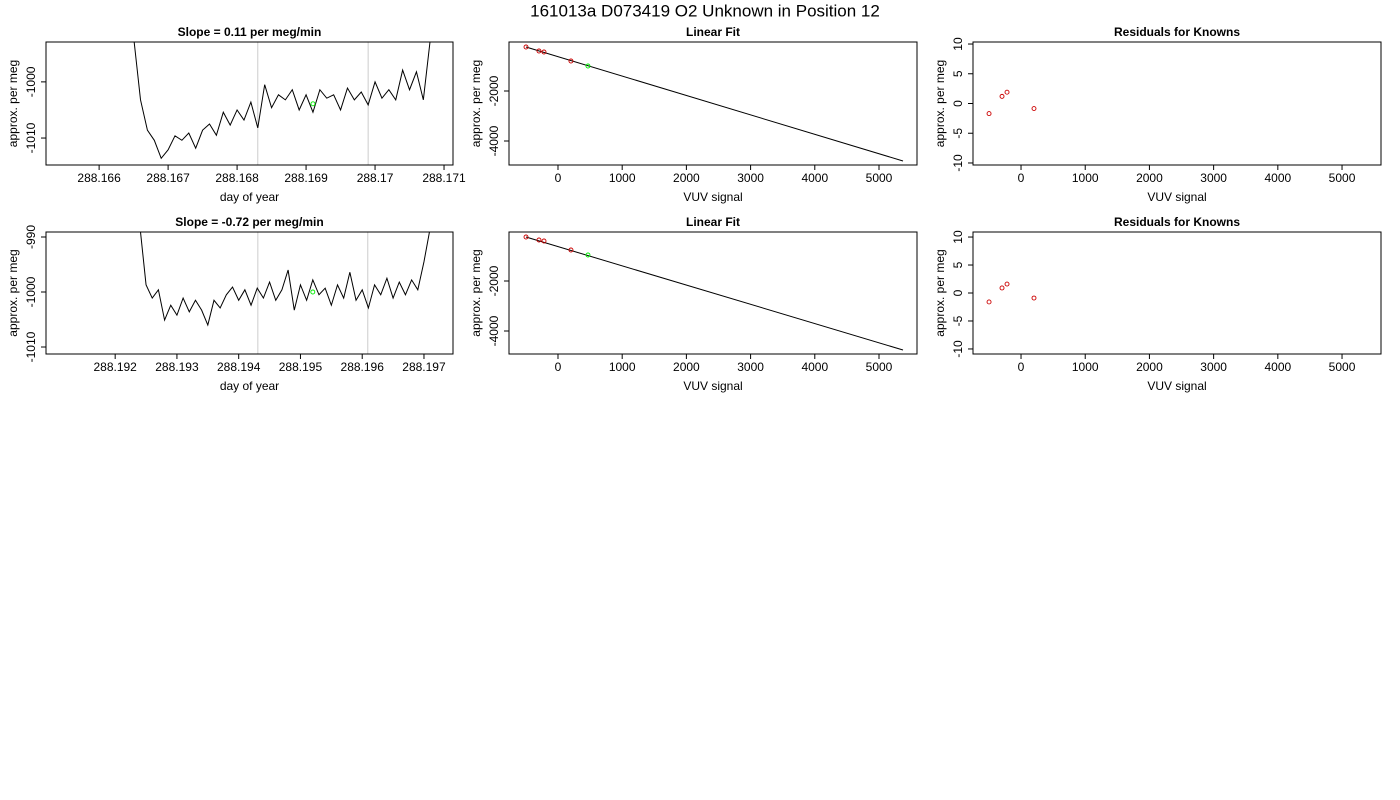  Describe the element at coordinates (250, 32) in the screenshot. I see `panel-title: Slope = 0.11 per meg/min` at that location.